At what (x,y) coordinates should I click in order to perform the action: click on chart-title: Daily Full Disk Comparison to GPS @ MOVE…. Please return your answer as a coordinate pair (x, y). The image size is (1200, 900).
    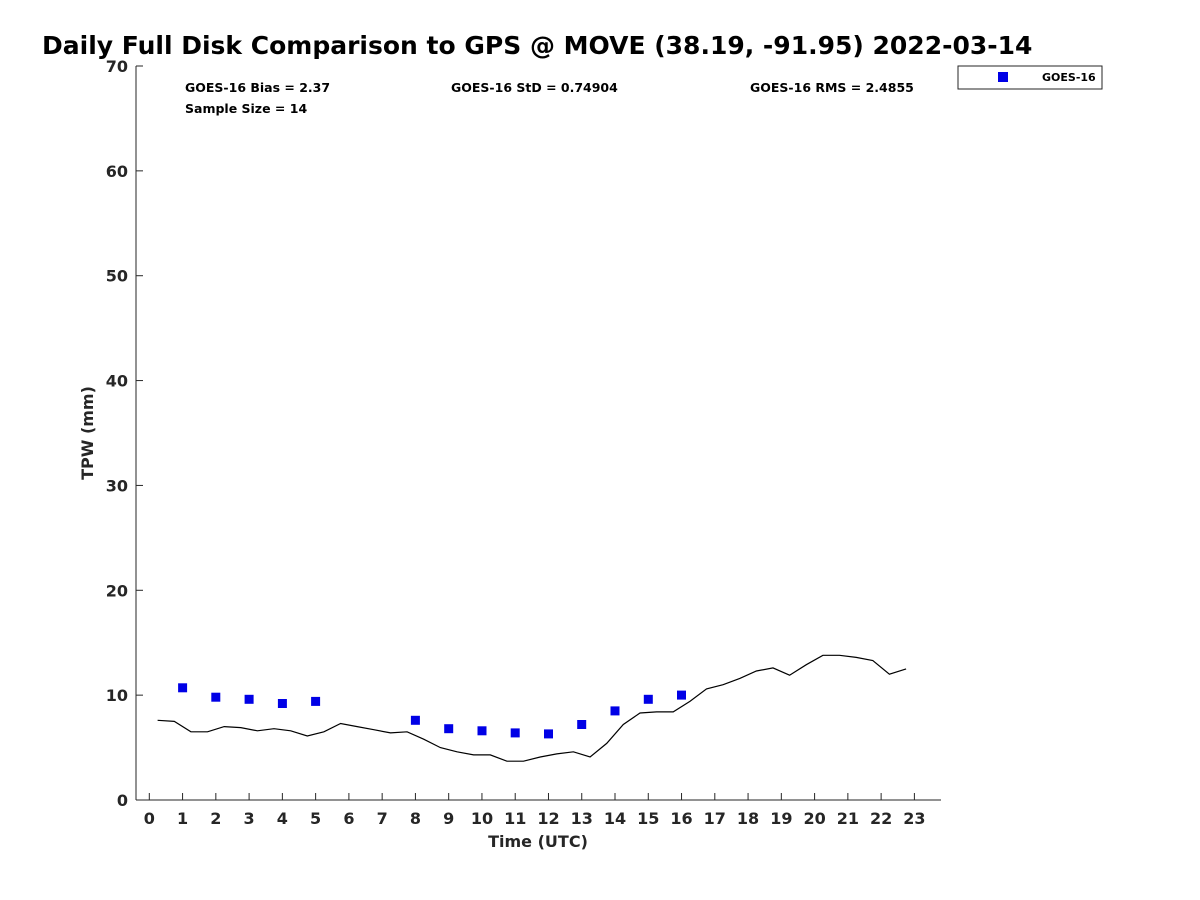
    Looking at the image, I should click on (537, 45).